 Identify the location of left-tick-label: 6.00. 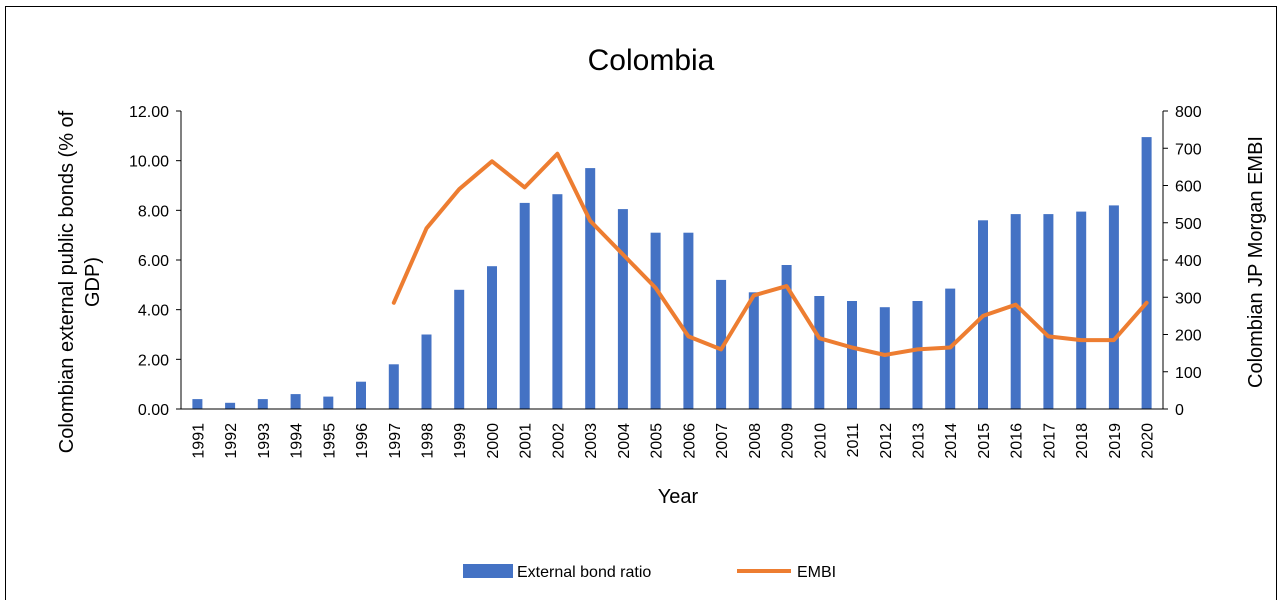
(153, 261).